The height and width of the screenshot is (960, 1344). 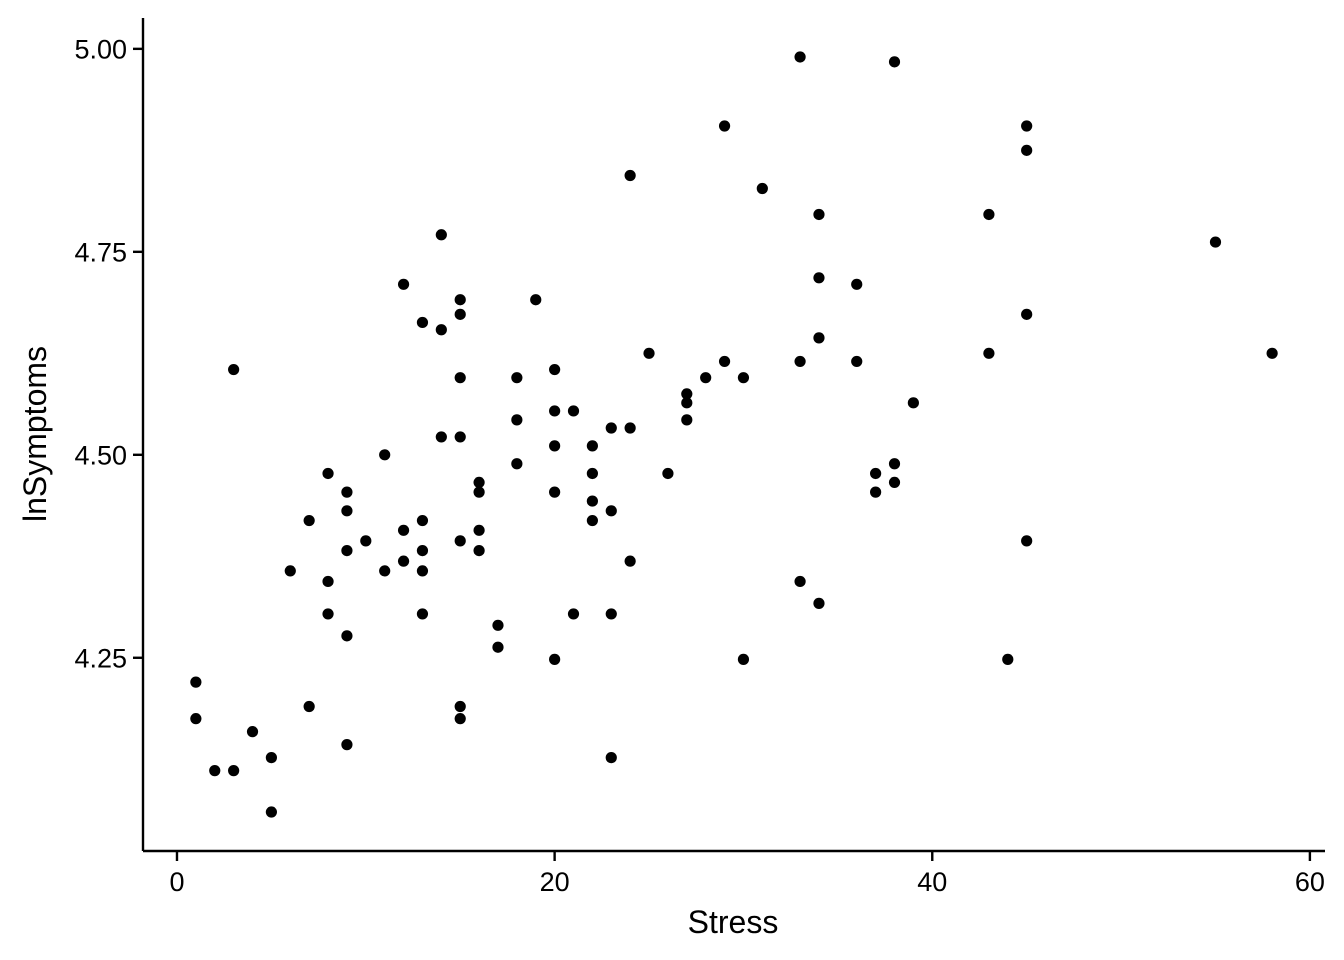 What do you see at coordinates (1310, 882) in the screenshot?
I see `x-tick-label: 60` at bounding box center [1310, 882].